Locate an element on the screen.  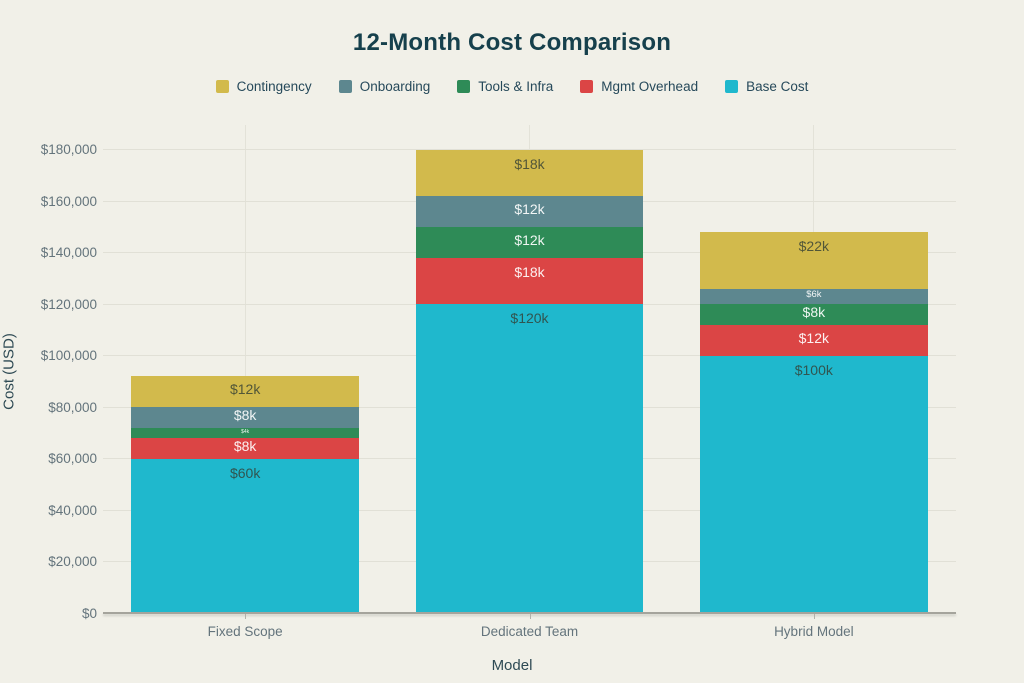
x-category-label: Hybrid Model is located at coordinates (814, 631).